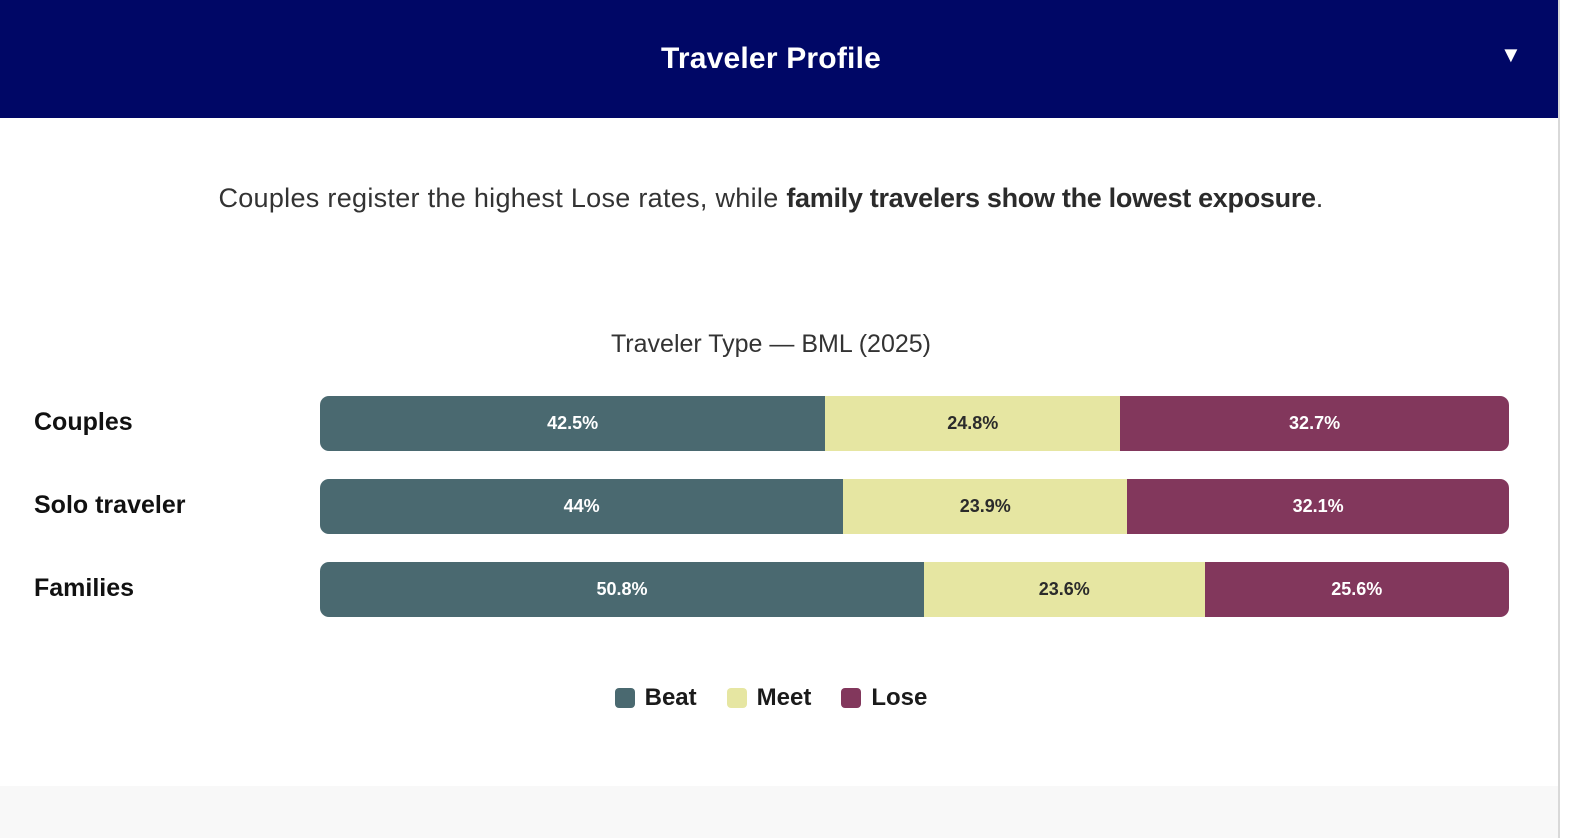  Describe the element at coordinates (84, 588) in the screenshot. I see `row-label: Families` at that location.